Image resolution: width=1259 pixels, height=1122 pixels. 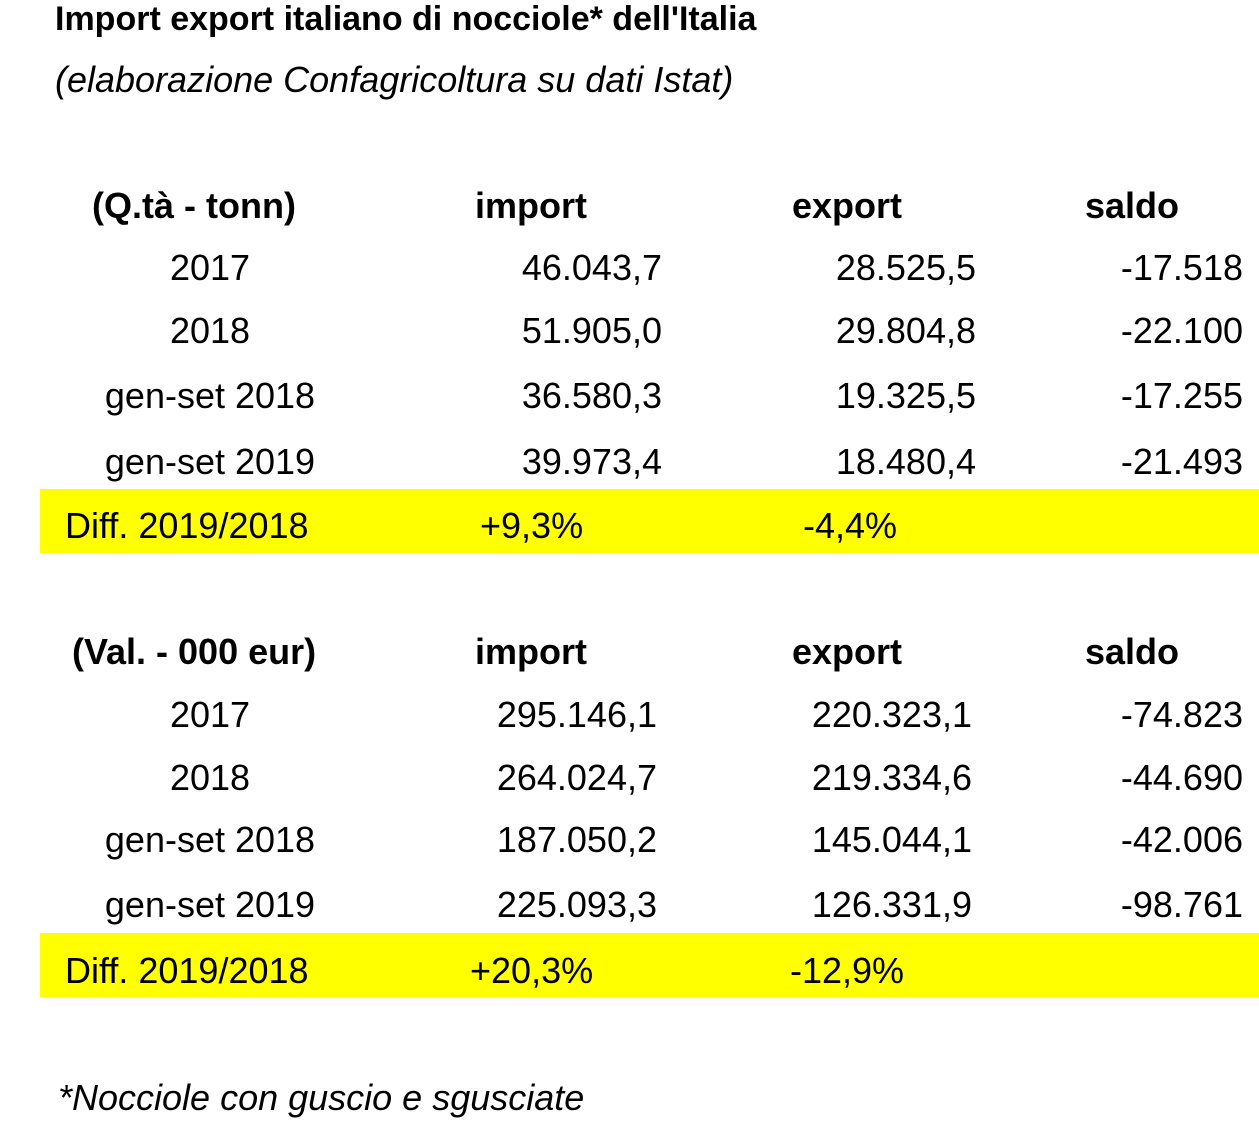 I want to click on diff-import: +20,3%, so click(x=532, y=970).